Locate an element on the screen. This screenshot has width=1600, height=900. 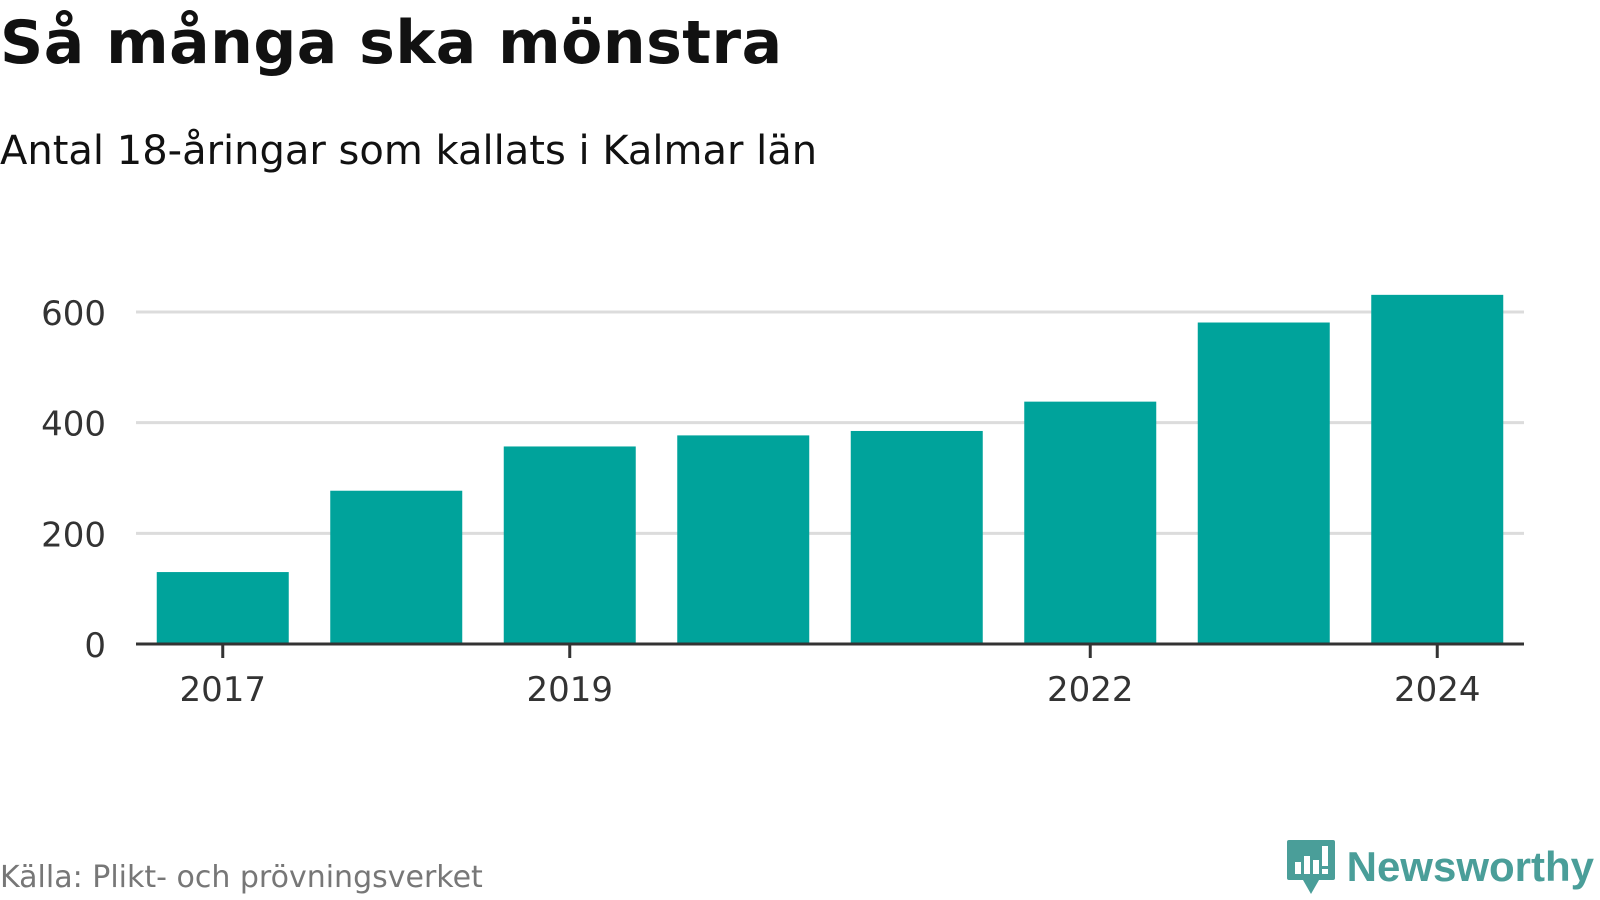
bar-2018 is located at coordinates (396, 567).